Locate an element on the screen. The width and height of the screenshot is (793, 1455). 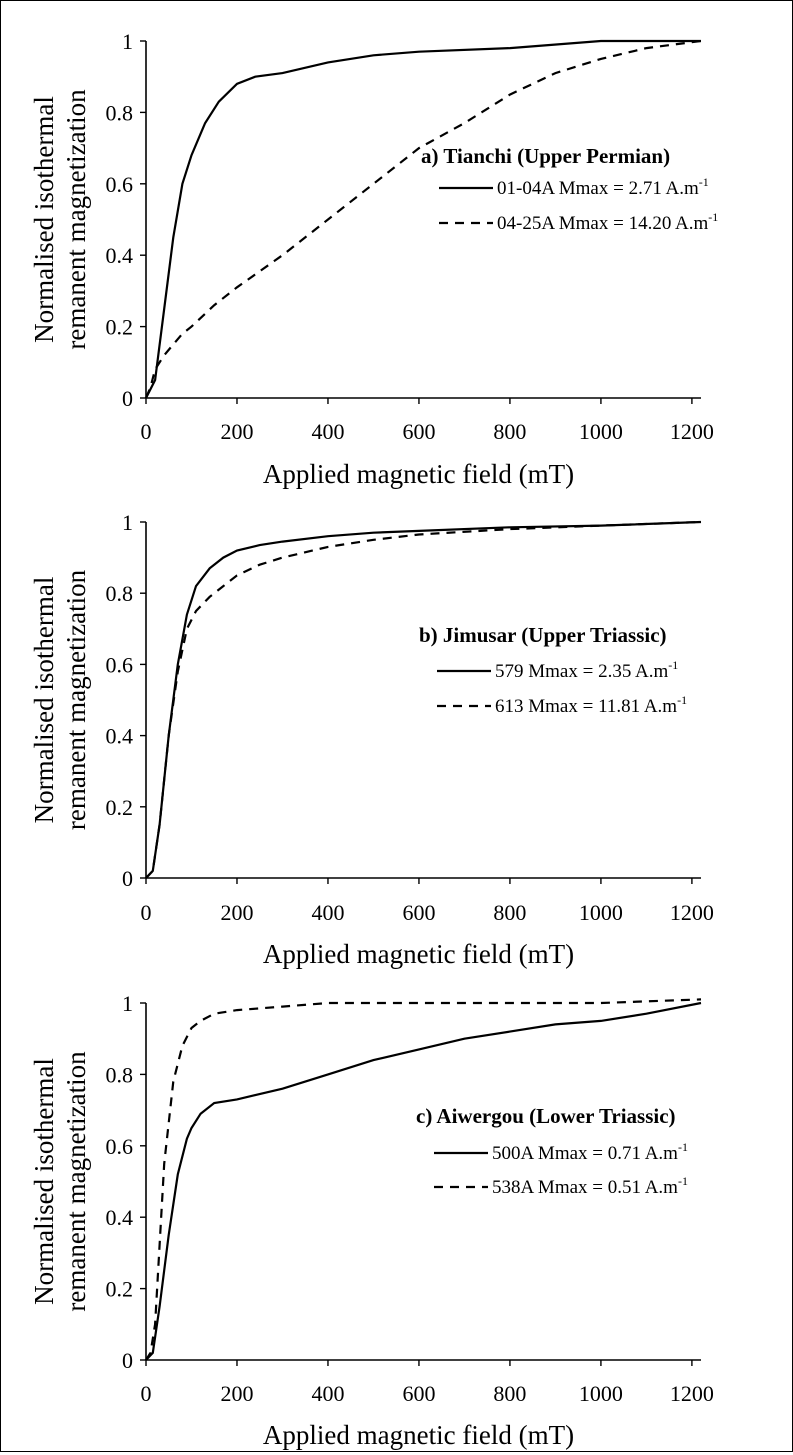
legend-label: 613 Mmax = 11.81 A.m-1 is located at coordinates (591, 705).